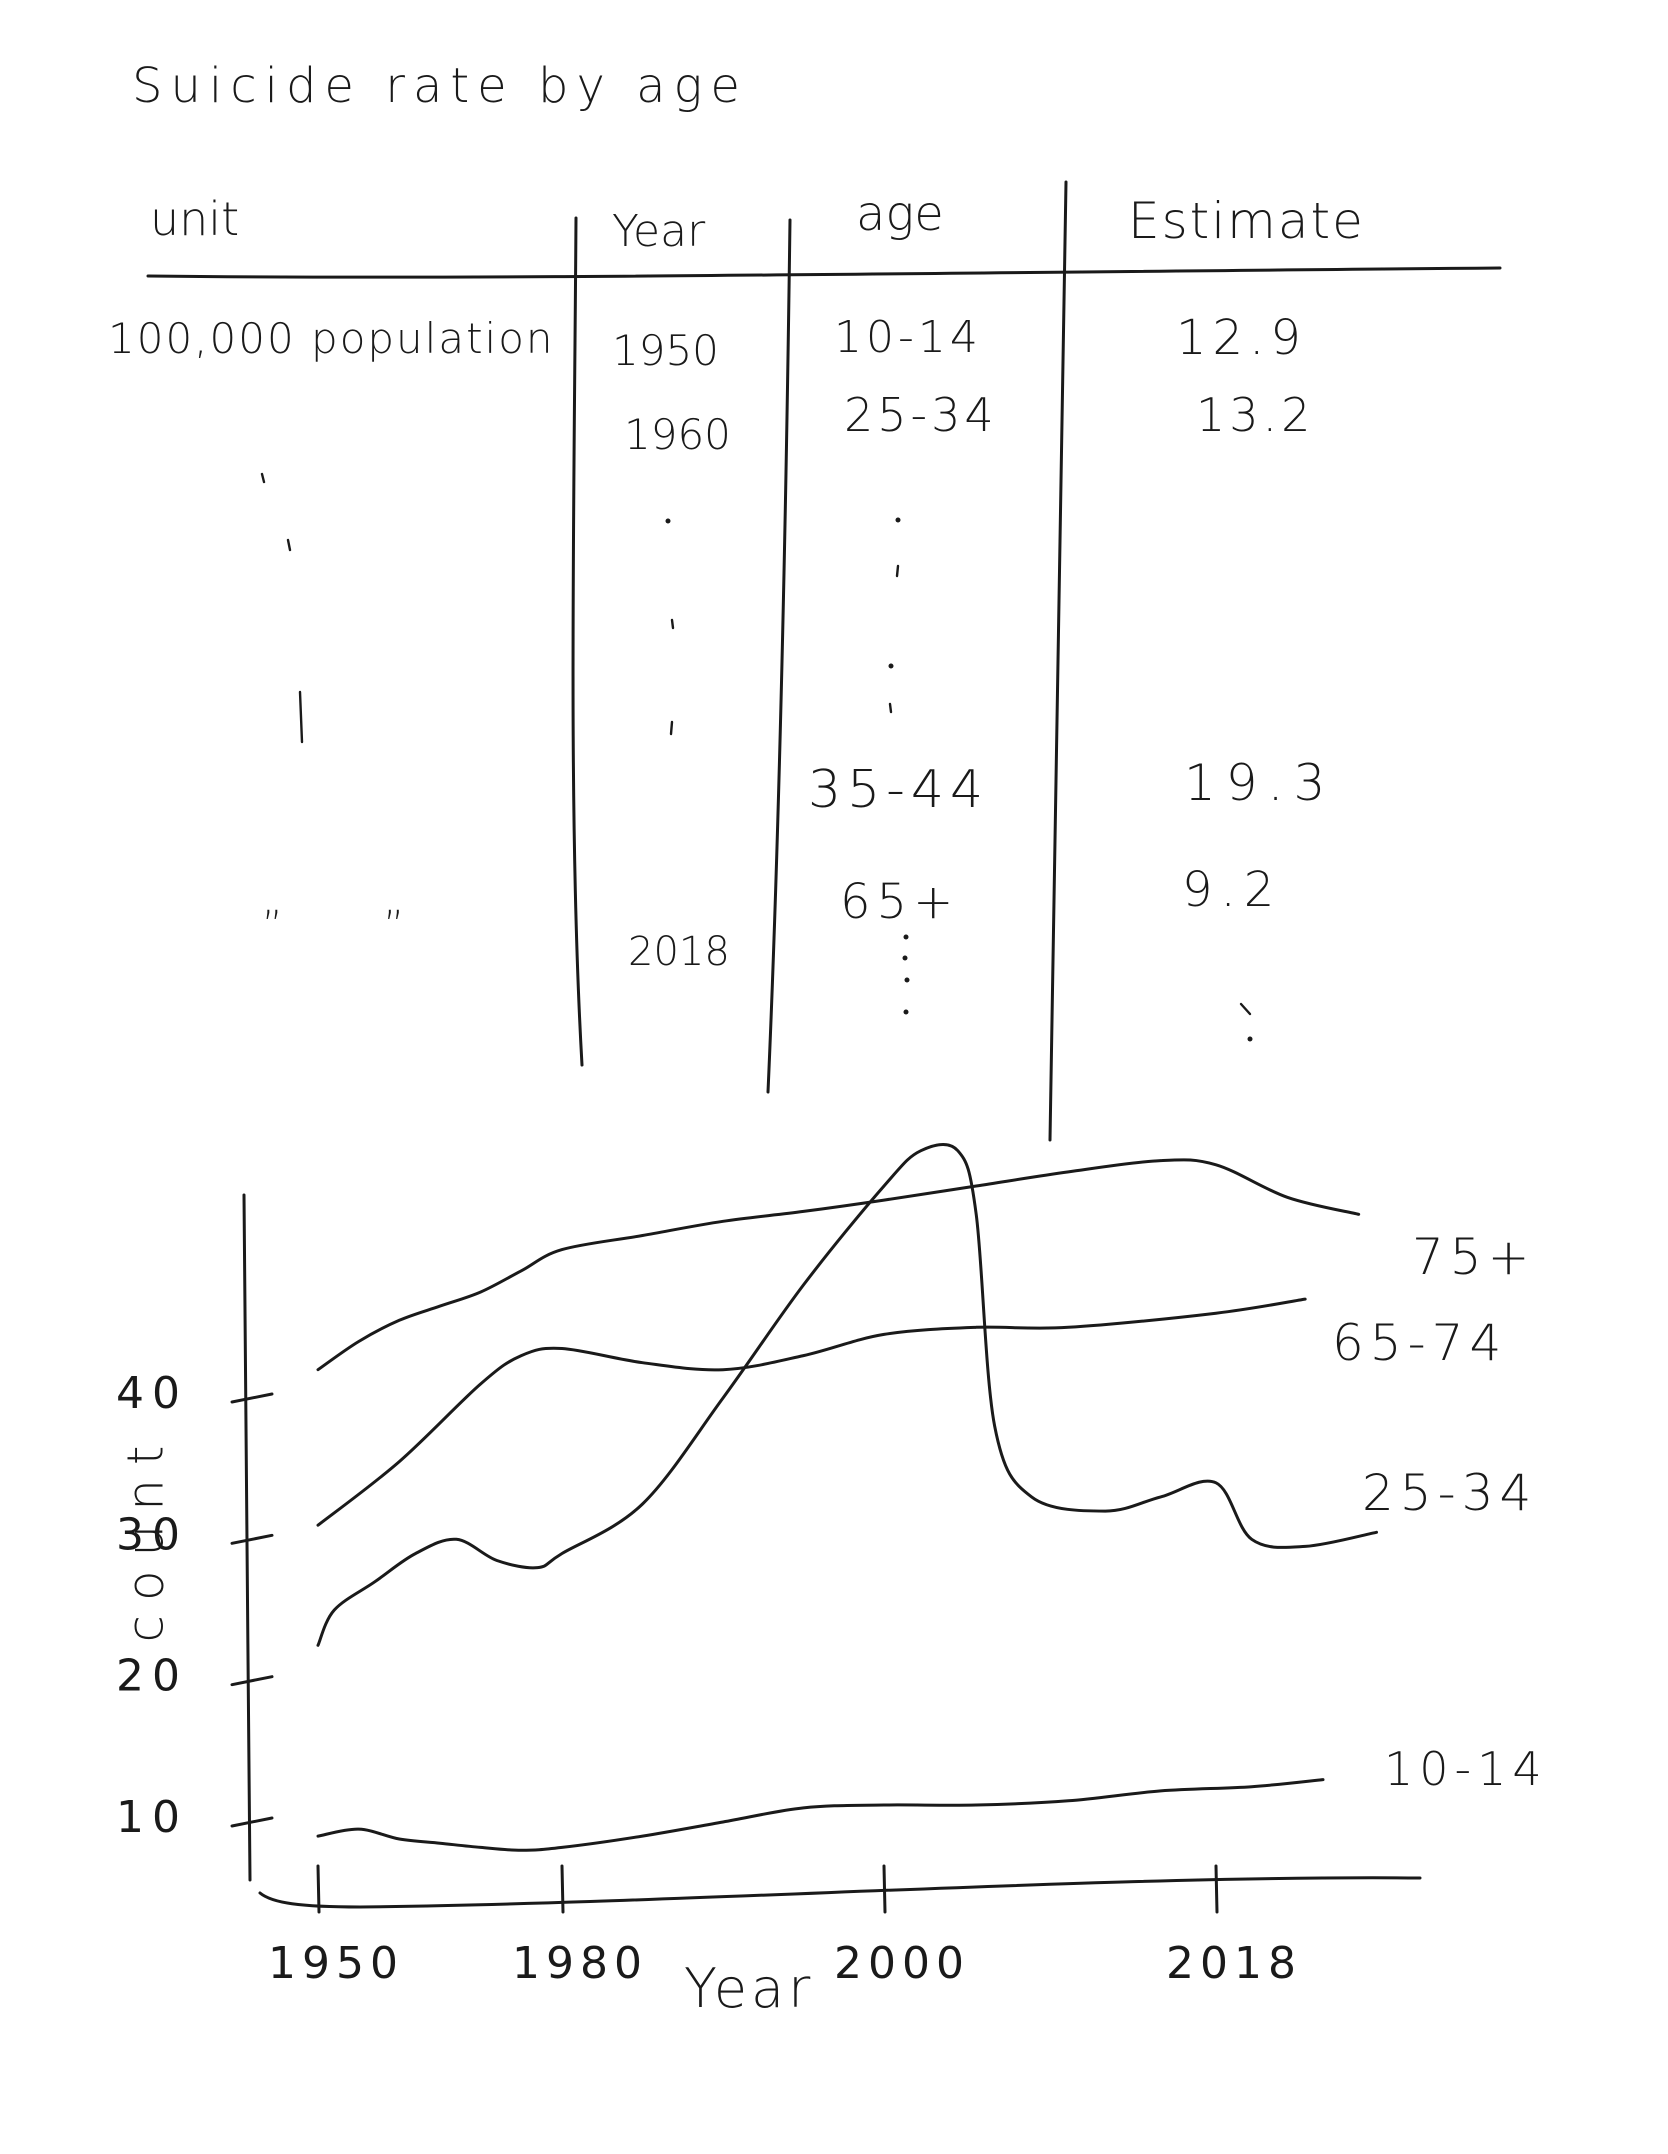 The image size is (1668, 2154). Describe the element at coordinates (659, 231) in the screenshot. I see `table-col-year: Year` at that location.